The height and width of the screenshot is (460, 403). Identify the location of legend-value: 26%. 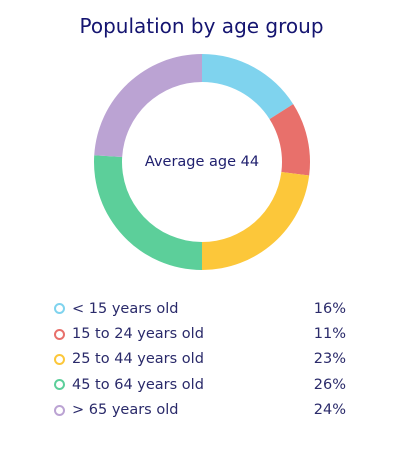
(329, 384).